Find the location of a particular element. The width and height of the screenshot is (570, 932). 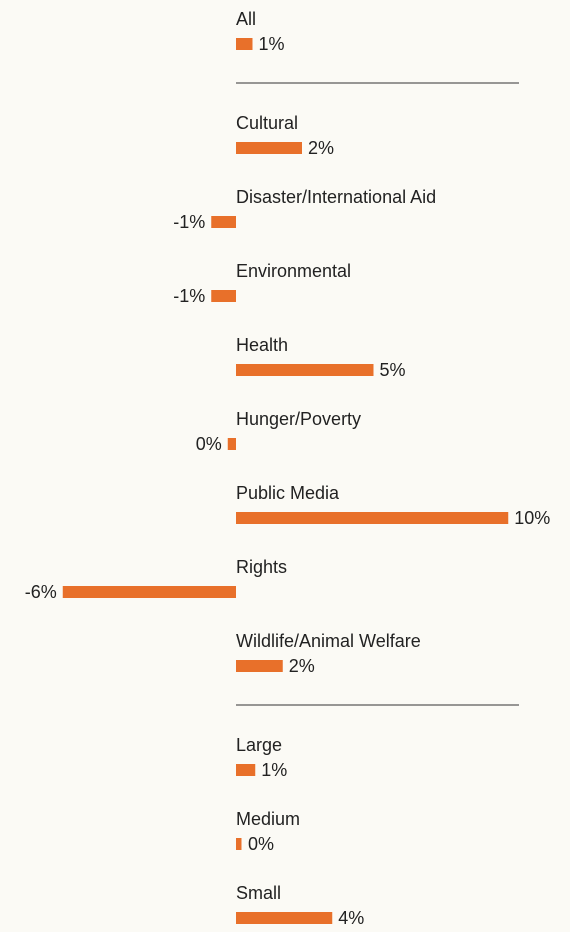

category-label: Small is located at coordinates (258, 893).